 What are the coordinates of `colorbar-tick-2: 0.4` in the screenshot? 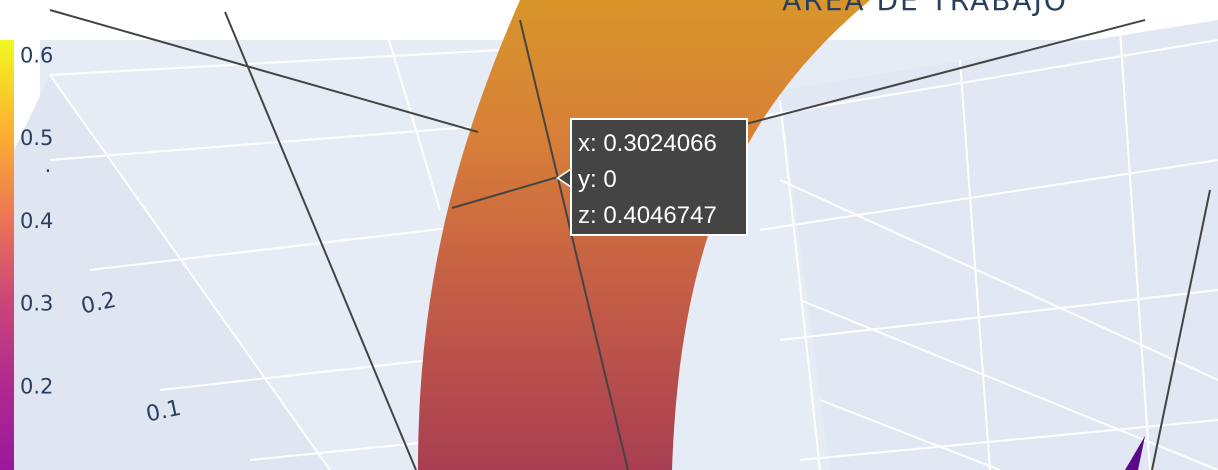 It's located at (36, 221).